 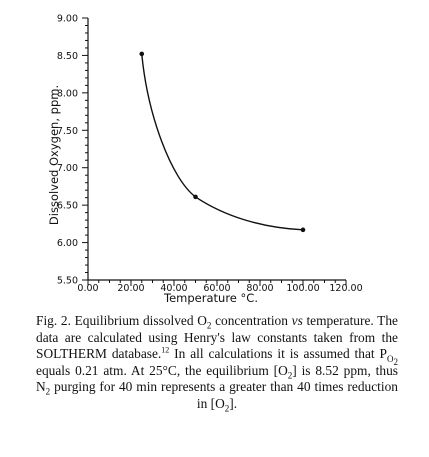 I want to click on series-line, so click(x=222, y=142).